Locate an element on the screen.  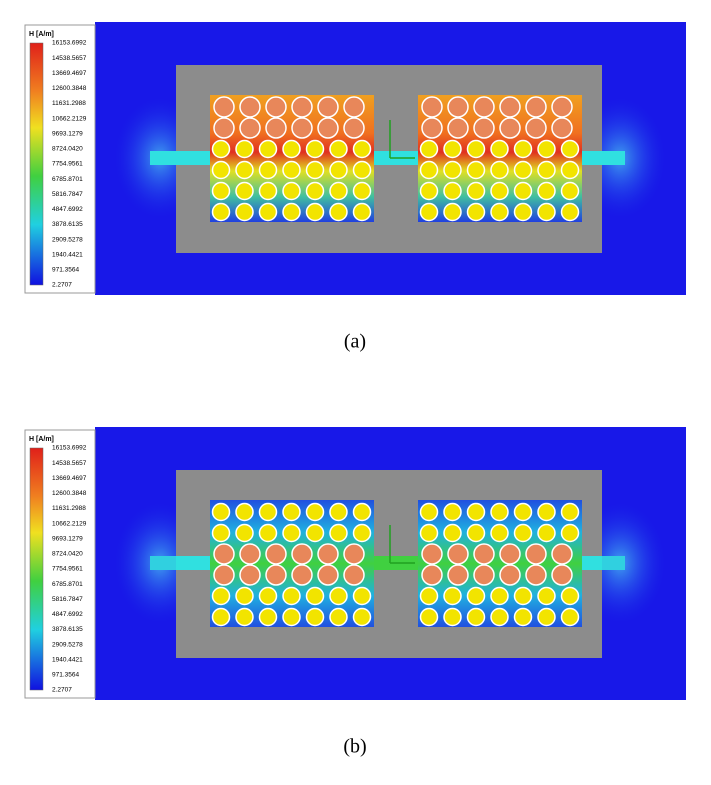
caption: (b) is located at coordinates (354, 747).